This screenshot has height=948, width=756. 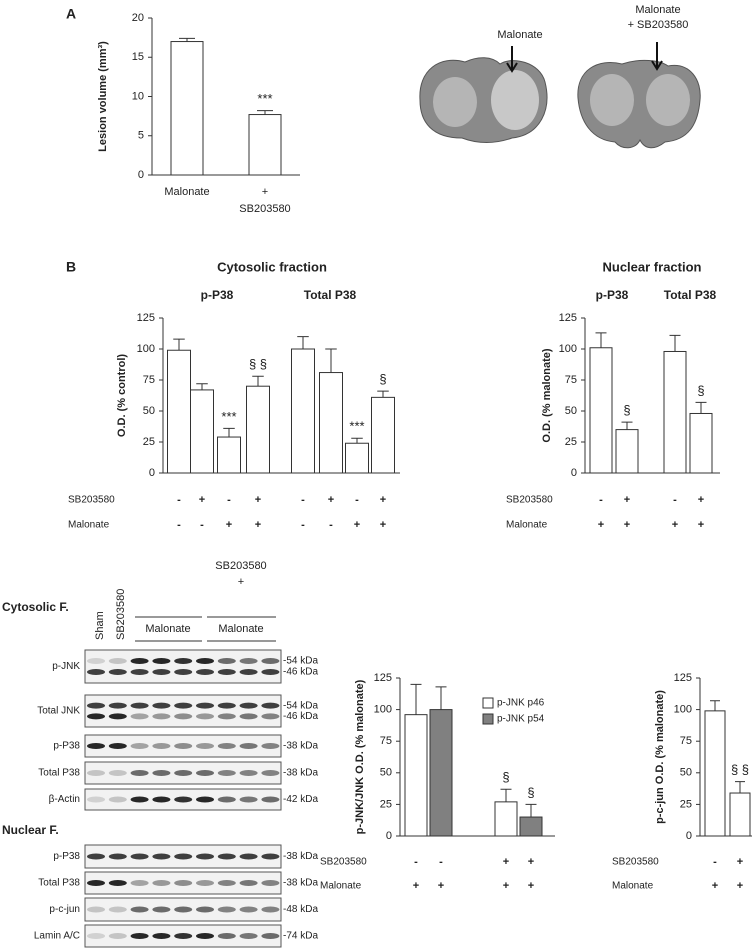 I want to click on y-tick-label: 10, so click(x=138, y=96).